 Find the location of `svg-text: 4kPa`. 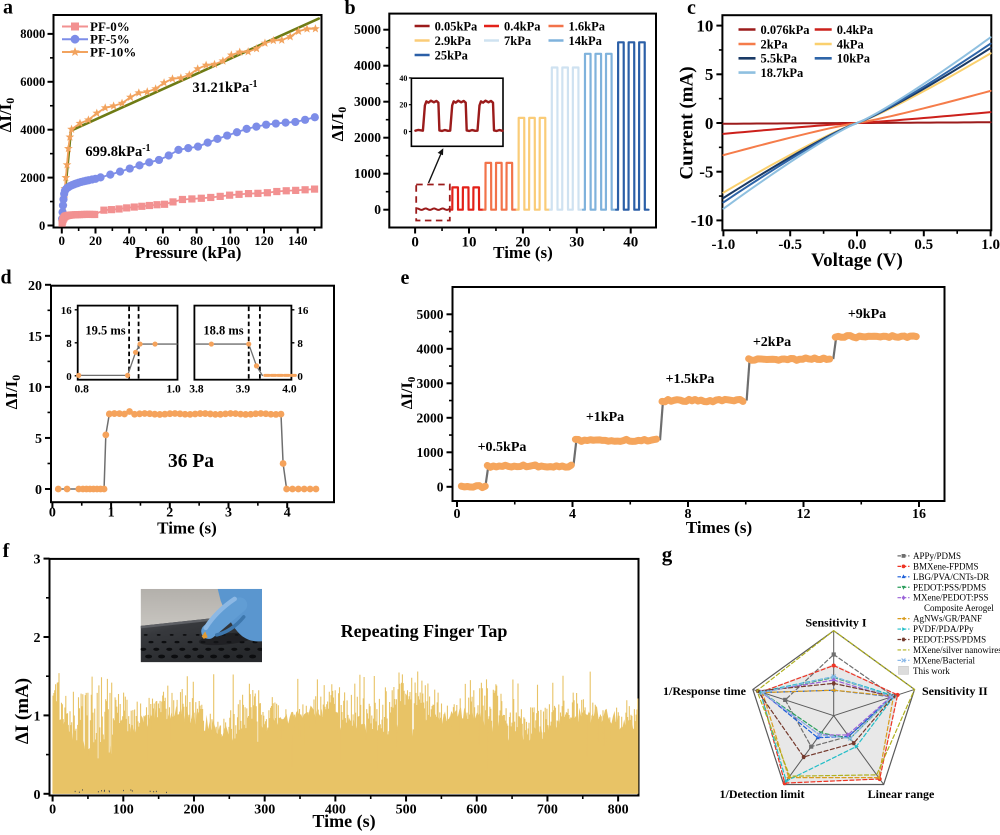

svg-text: 4kPa is located at coordinates (851, 44).